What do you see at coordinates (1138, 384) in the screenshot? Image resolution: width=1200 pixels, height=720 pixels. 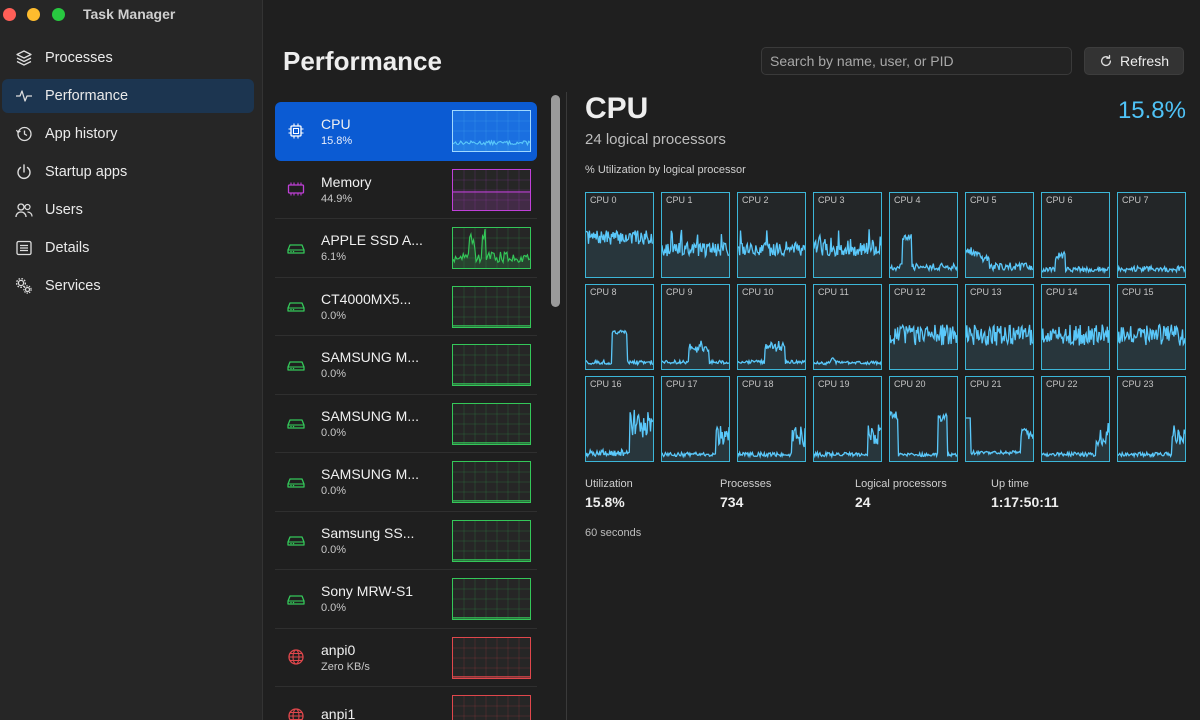 I see `processor-label: CPU 23` at bounding box center [1138, 384].